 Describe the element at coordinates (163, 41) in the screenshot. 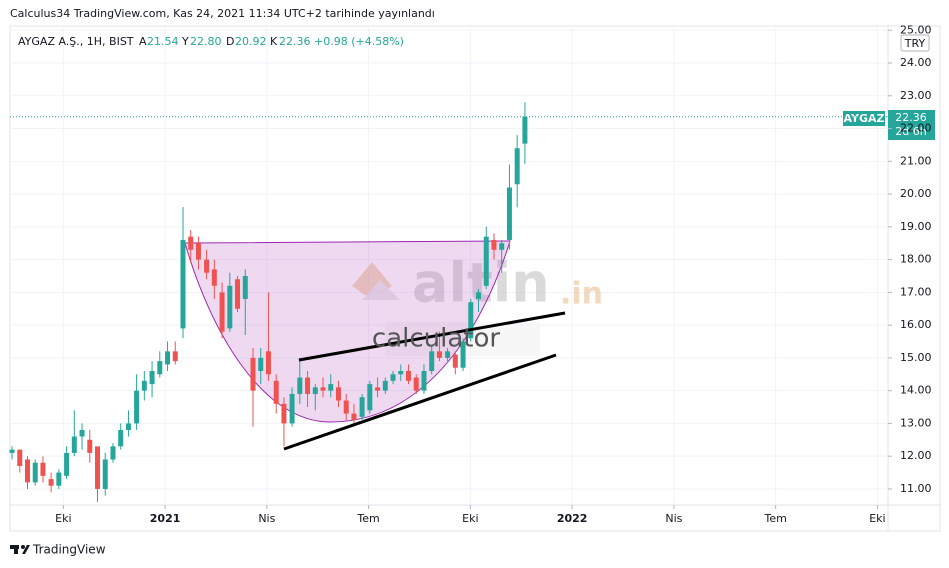

I see `ohlc-value: 21.54` at that location.